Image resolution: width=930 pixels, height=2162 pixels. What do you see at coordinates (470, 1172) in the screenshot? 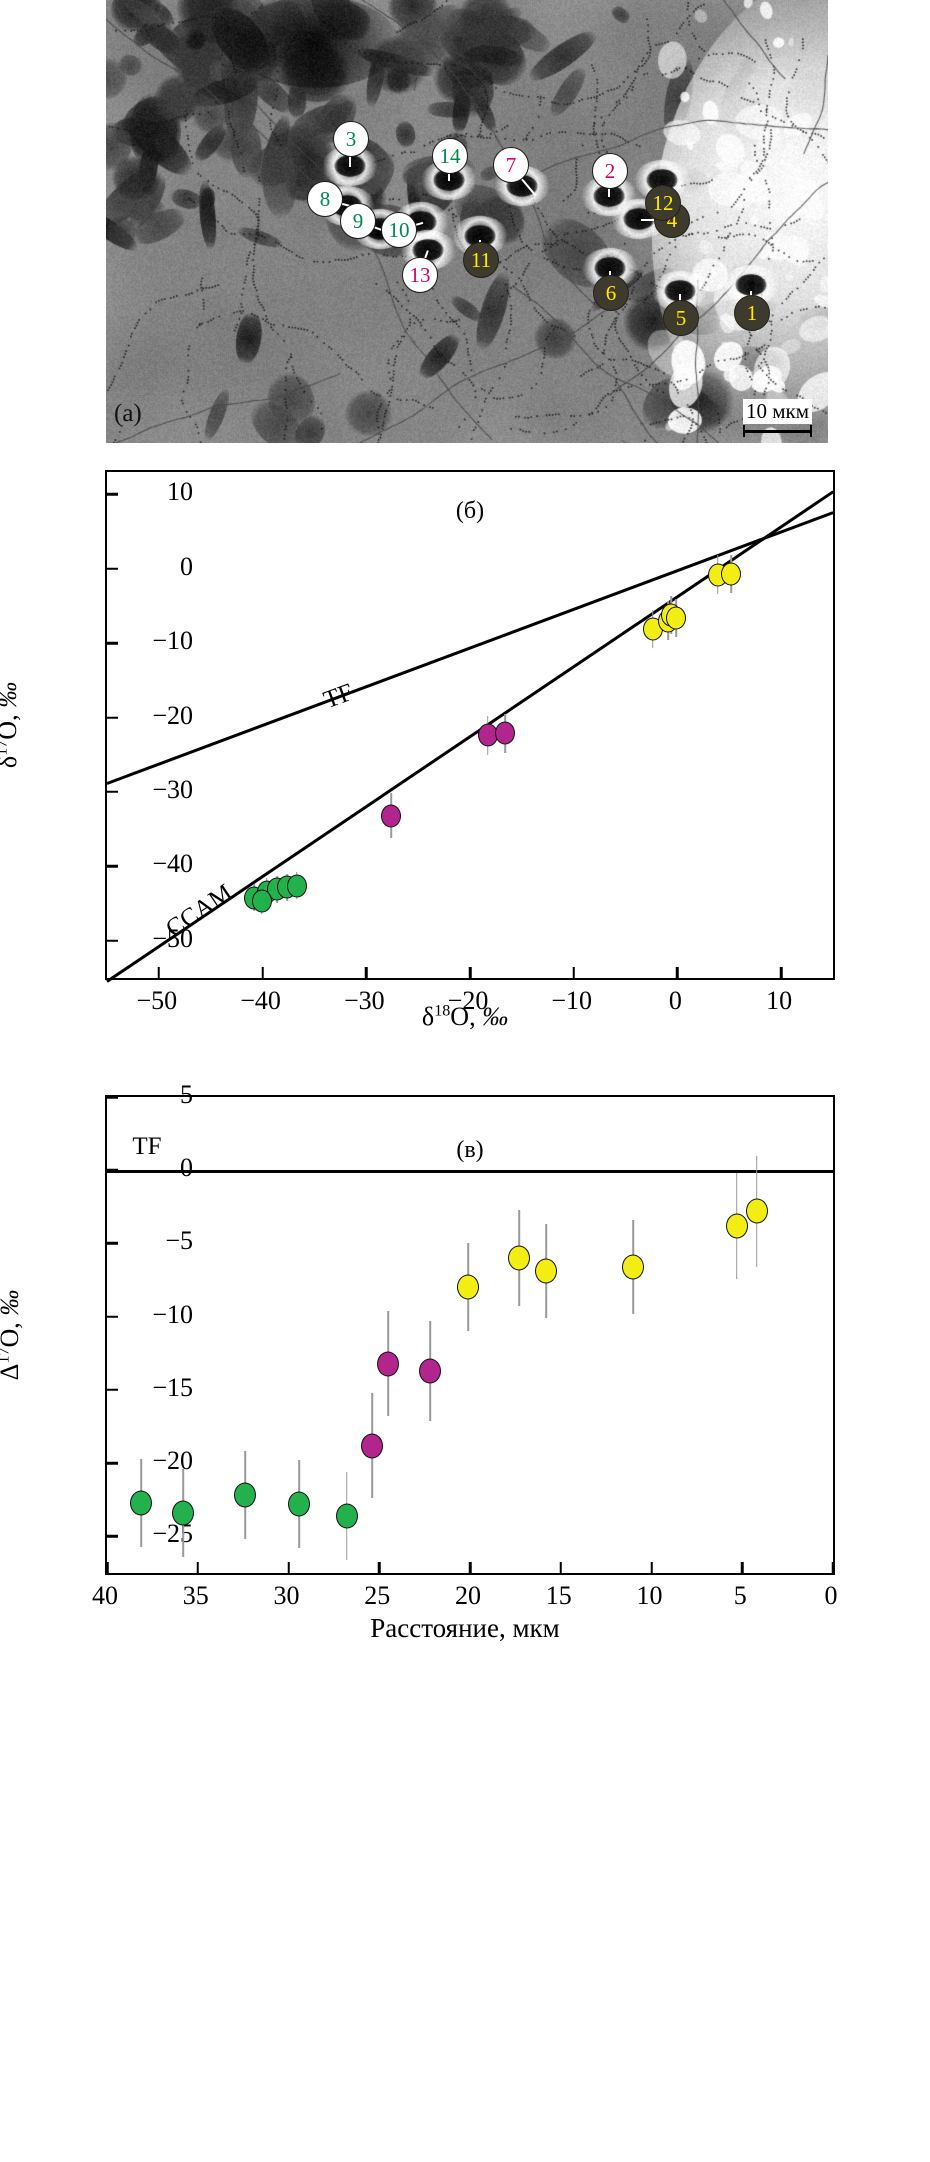
I see `tf-reference-line` at bounding box center [470, 1172].